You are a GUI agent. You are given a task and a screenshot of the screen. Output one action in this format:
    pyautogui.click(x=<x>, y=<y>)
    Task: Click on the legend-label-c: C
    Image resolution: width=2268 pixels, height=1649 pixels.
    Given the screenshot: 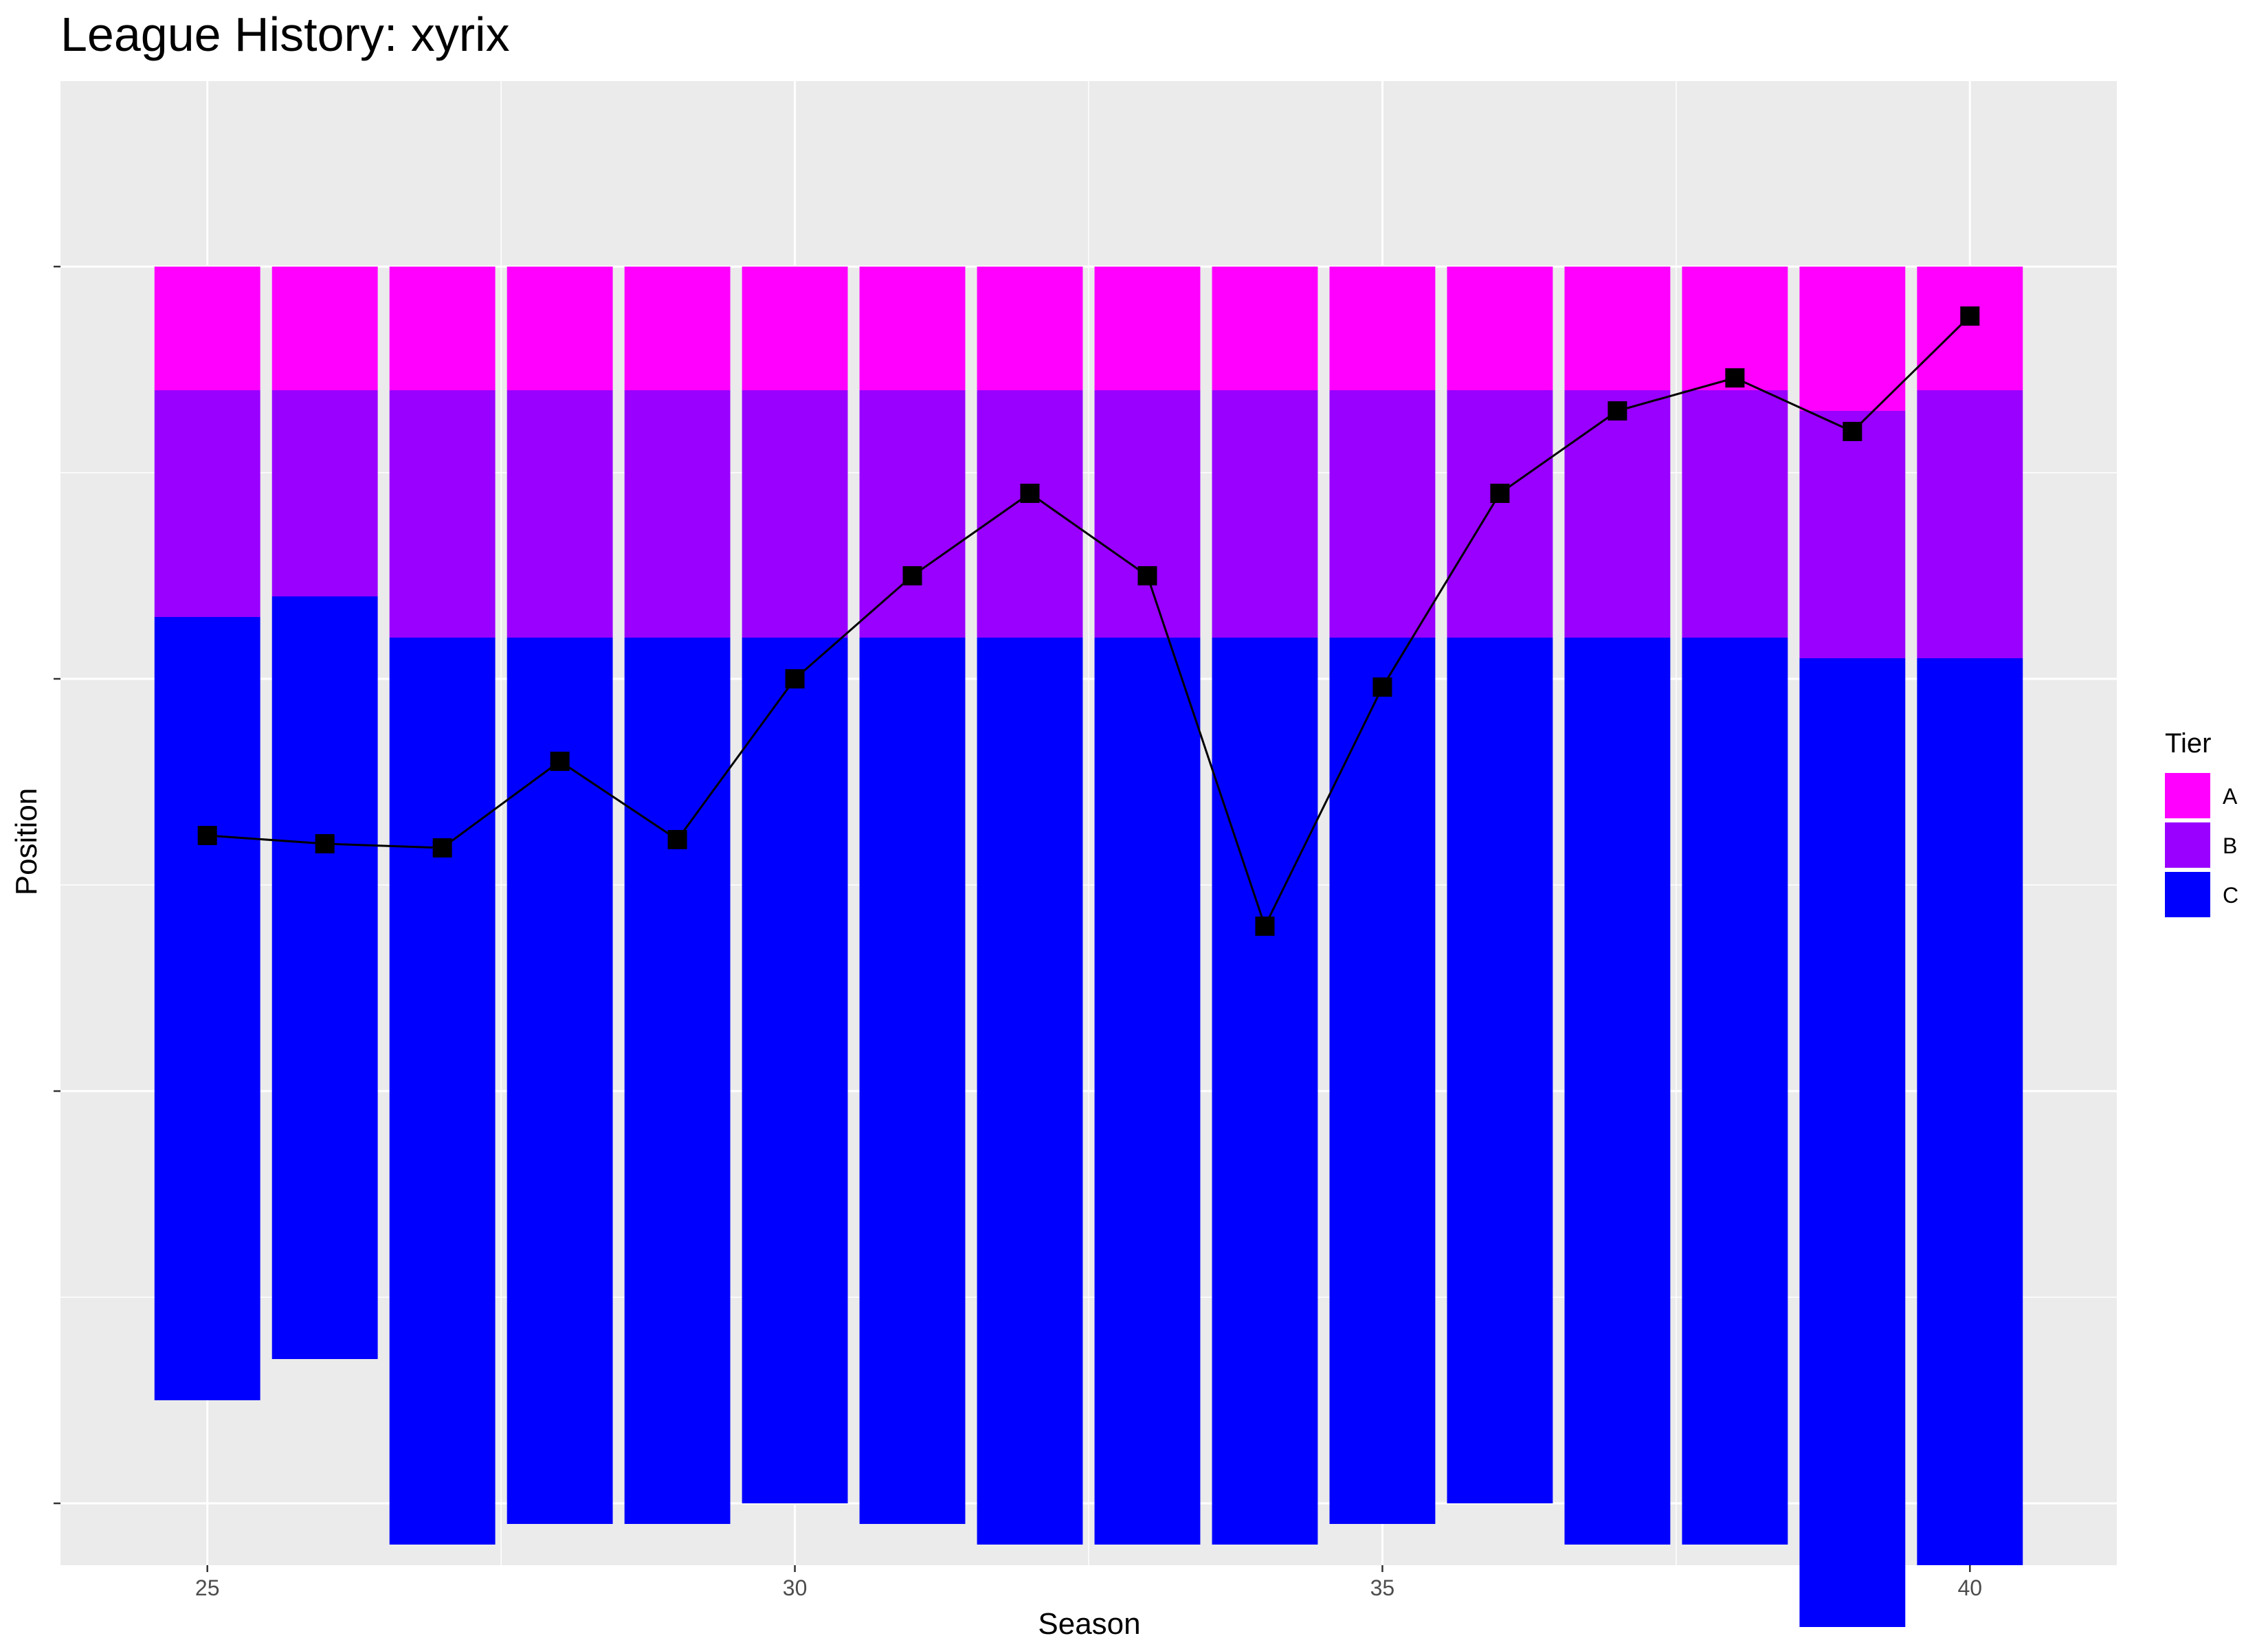 What is the action you would take?
    pyautogui.click(x=2230, y=895)
    